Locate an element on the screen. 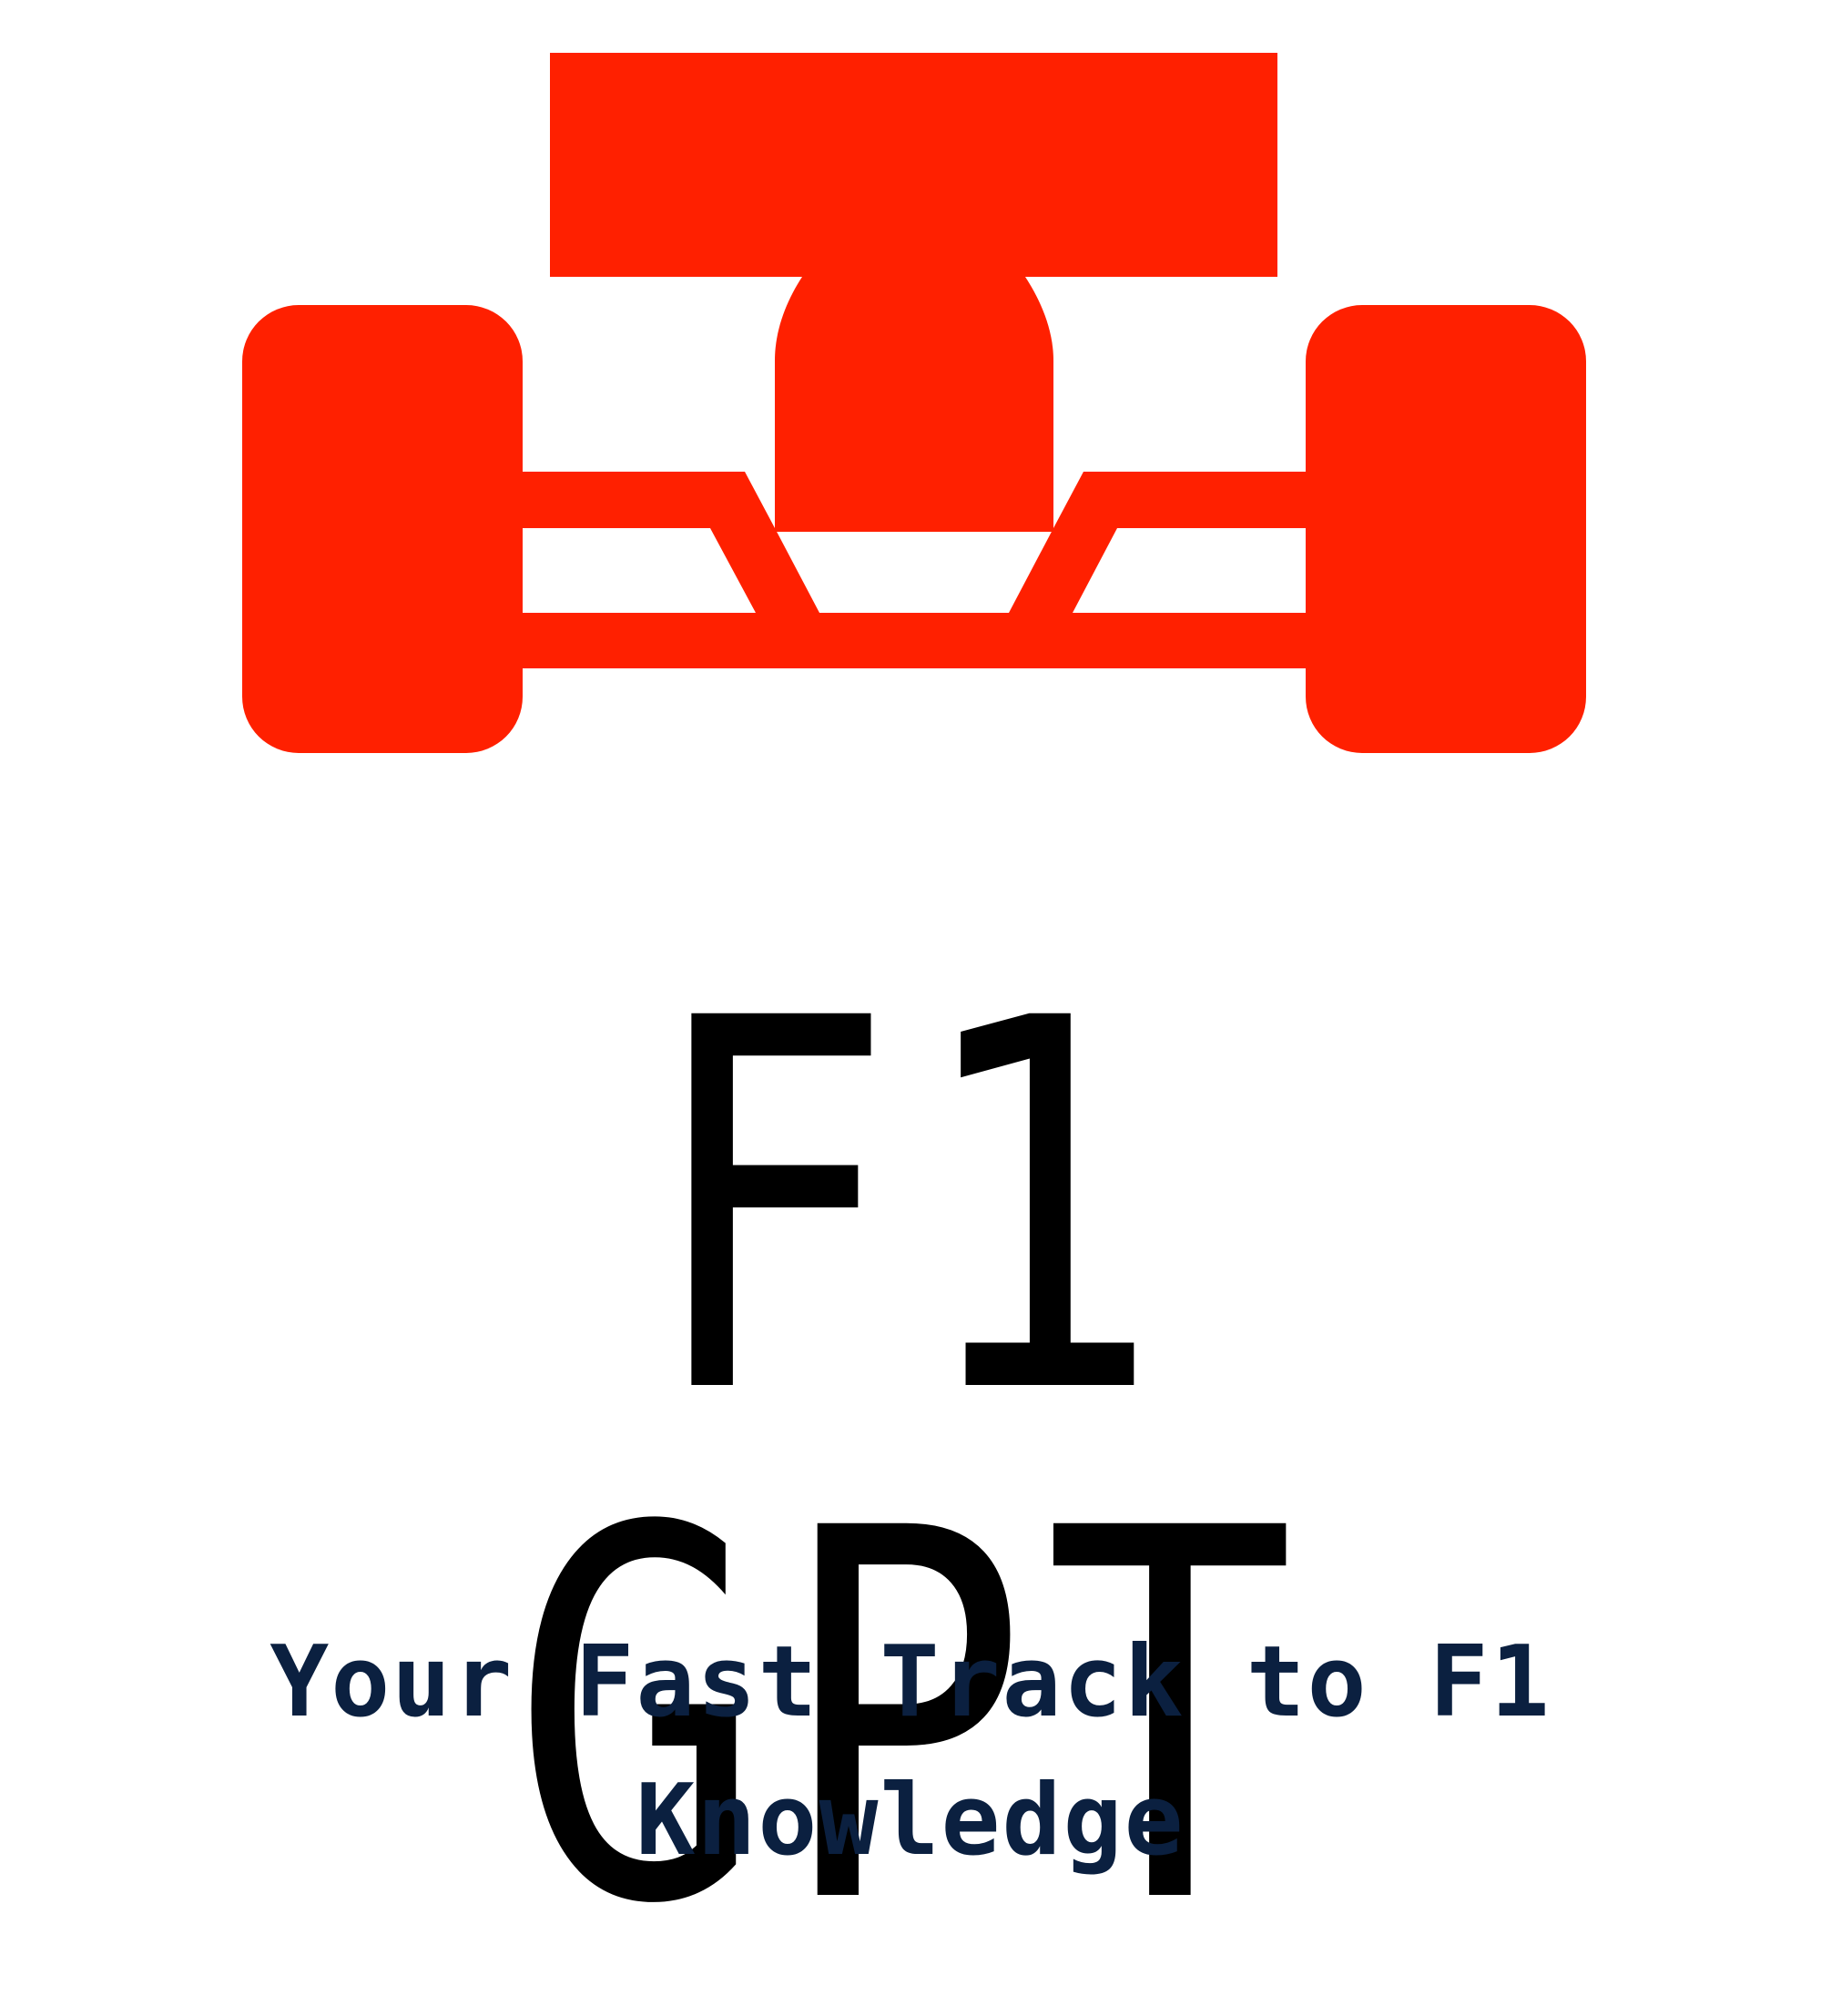 This screenshot has width=1821, height=2016. car-nose is located at coordinates (914, 404).